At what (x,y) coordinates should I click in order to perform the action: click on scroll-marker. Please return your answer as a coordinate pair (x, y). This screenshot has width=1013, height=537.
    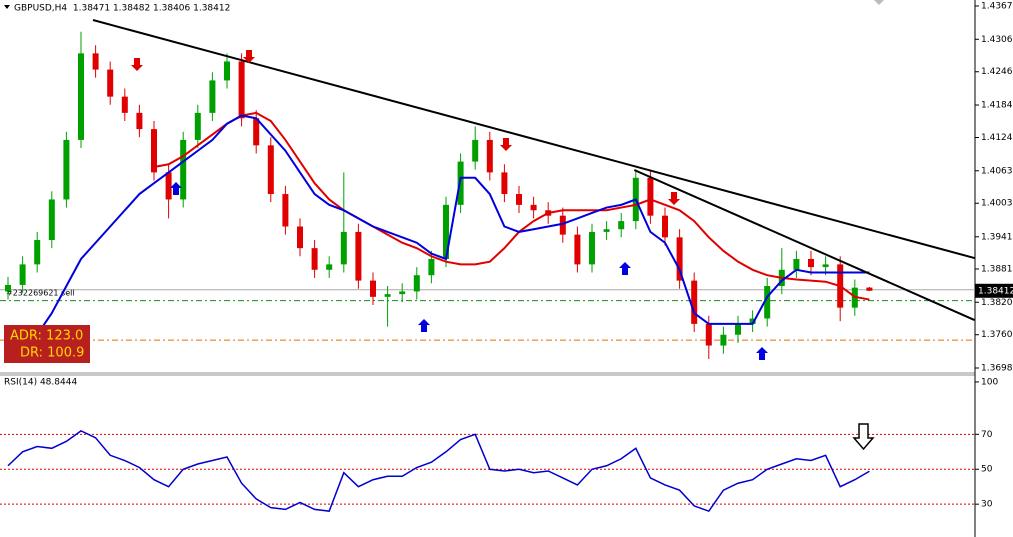
    Looking at the image, I should click on (879, 2).